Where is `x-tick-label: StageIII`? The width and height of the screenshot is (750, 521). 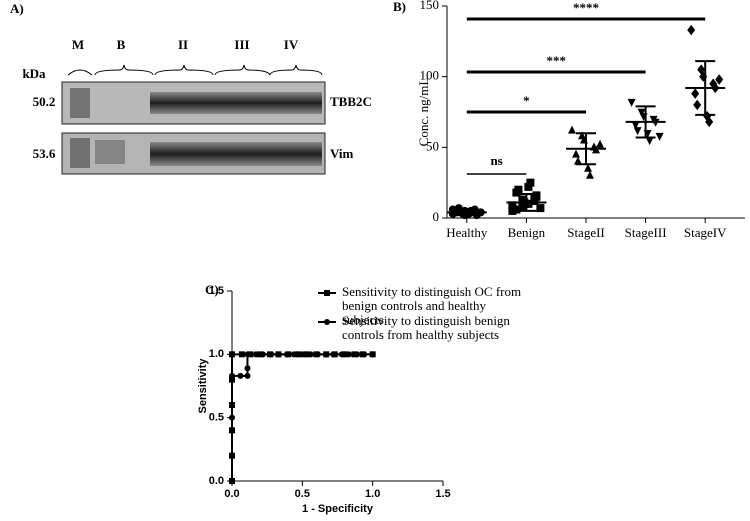
x-tick-label: StageIII is located at coordinates (646, 232).